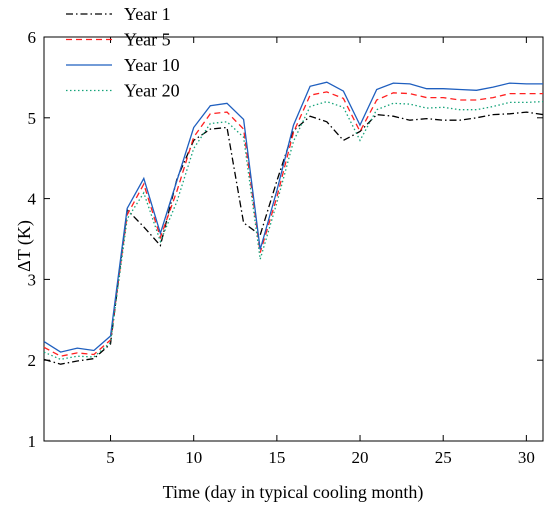 The image size is (550, 508). I want to click on legend-label-year-20: Year 20, so click(152, 91).